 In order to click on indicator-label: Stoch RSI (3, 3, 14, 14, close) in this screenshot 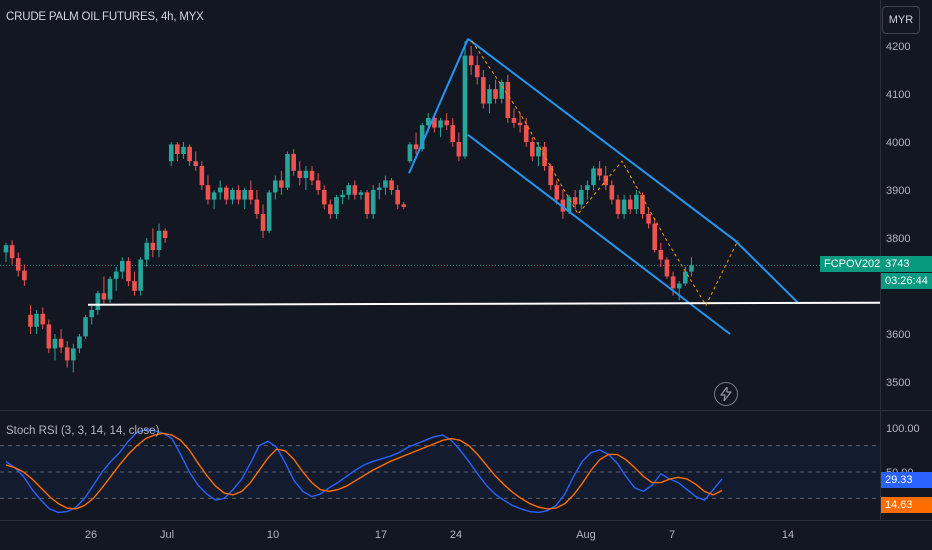, I will do `click(83, 431)`.